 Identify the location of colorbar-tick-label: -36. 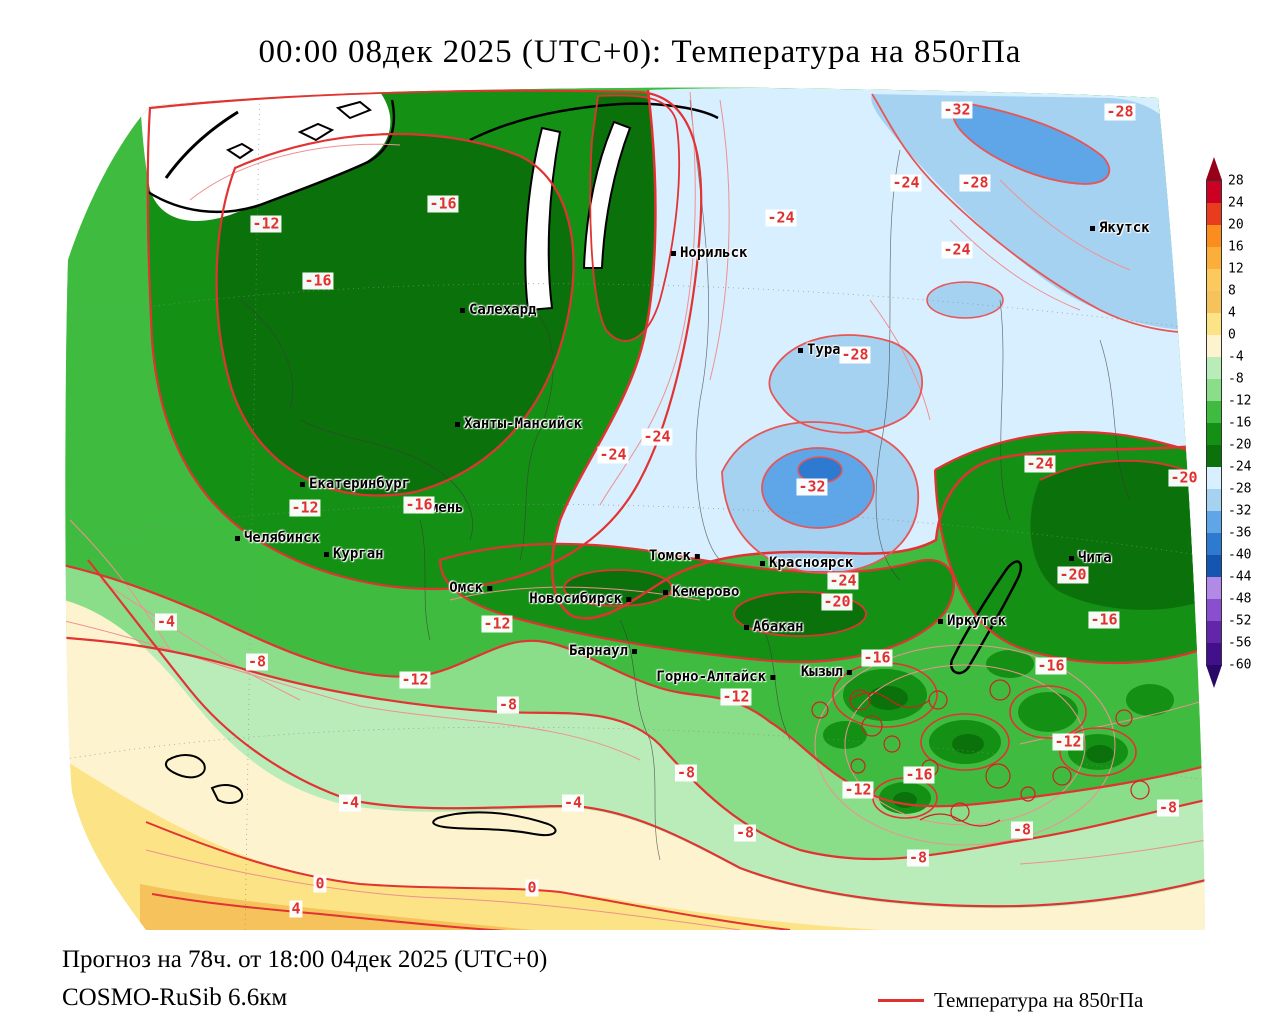
(1240, 533).